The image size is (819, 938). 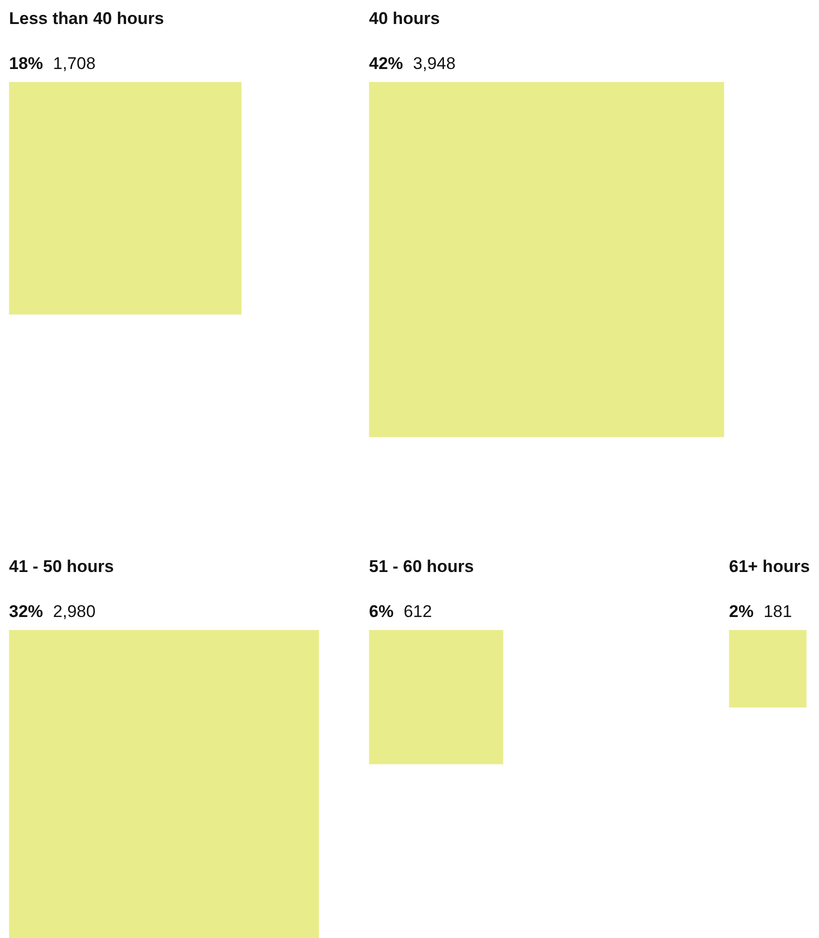 What do you see at coordinates (86, 19) in the screenshot?
I see `category-label: Less than 40 hours` at bounding box center [86, 19].